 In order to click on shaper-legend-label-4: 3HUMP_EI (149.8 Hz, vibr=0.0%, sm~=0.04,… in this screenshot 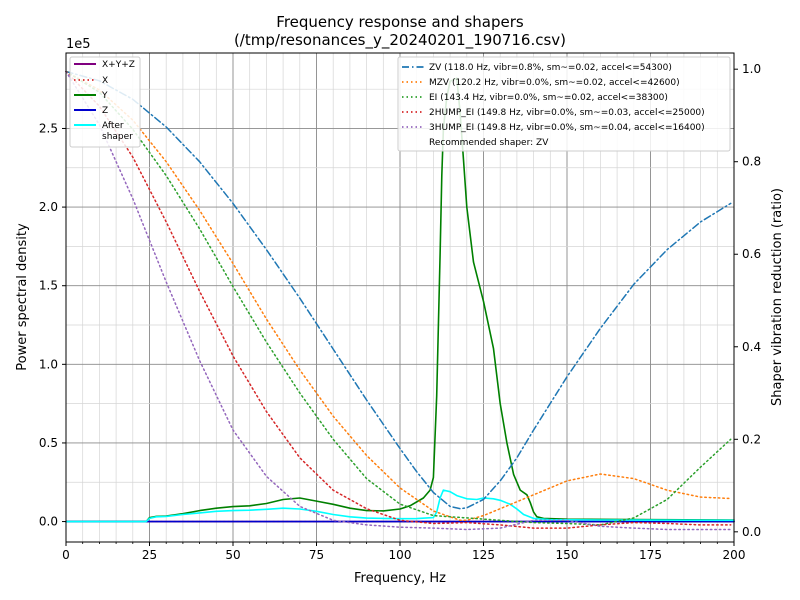, I will do `click(567, 128)`.